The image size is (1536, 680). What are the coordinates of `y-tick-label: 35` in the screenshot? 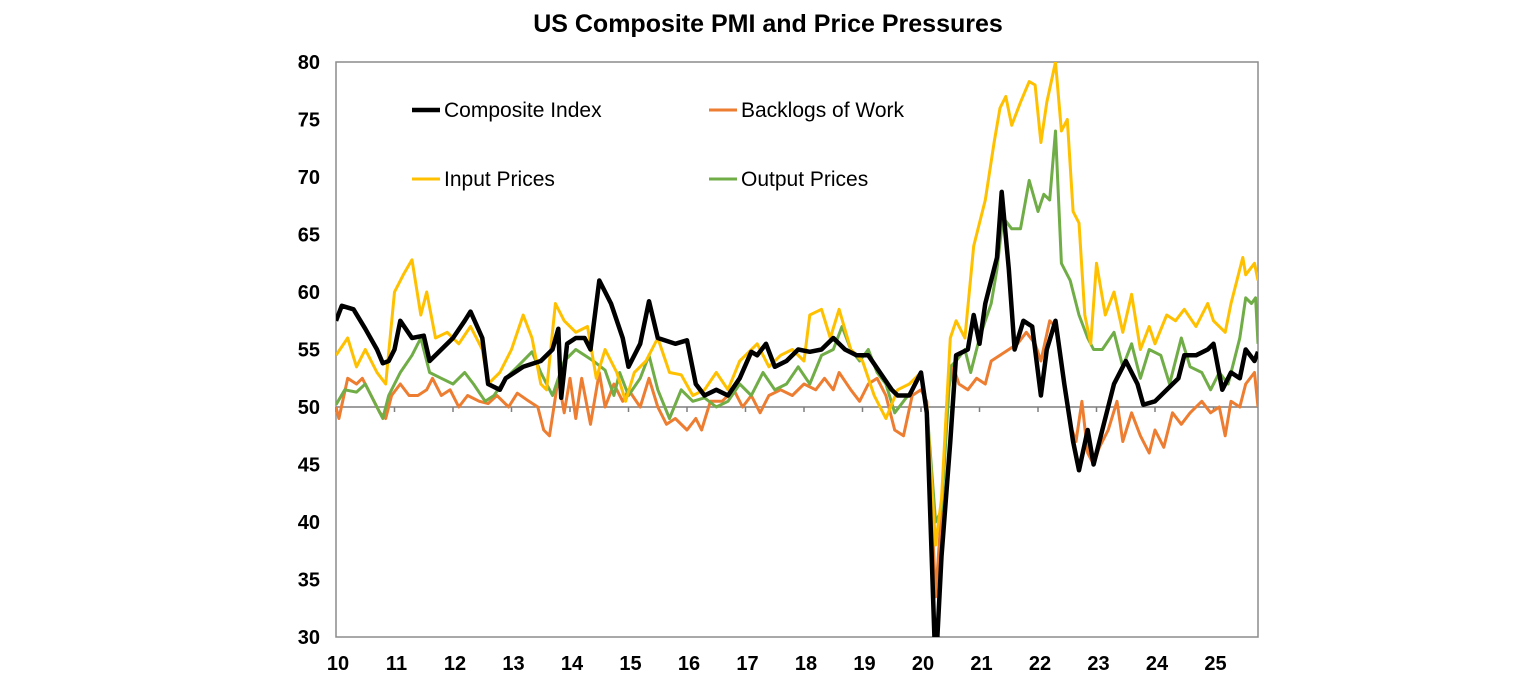 It's located at (309, 581).